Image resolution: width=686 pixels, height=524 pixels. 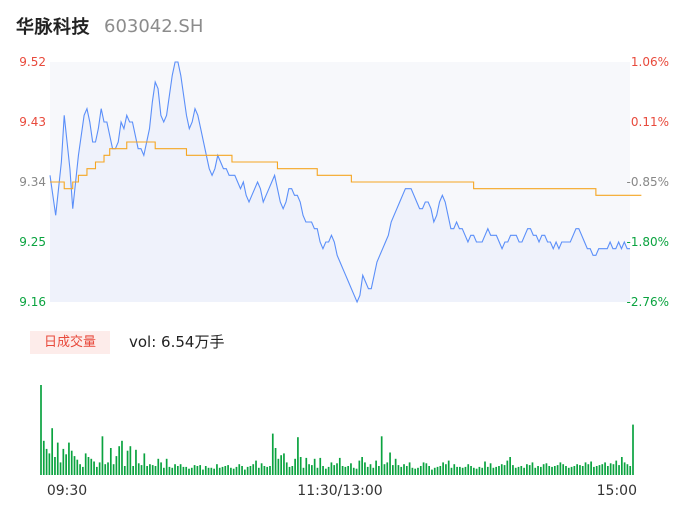 I want to click on volume-tab-label: 日成交量, so click(x=70, y=342).